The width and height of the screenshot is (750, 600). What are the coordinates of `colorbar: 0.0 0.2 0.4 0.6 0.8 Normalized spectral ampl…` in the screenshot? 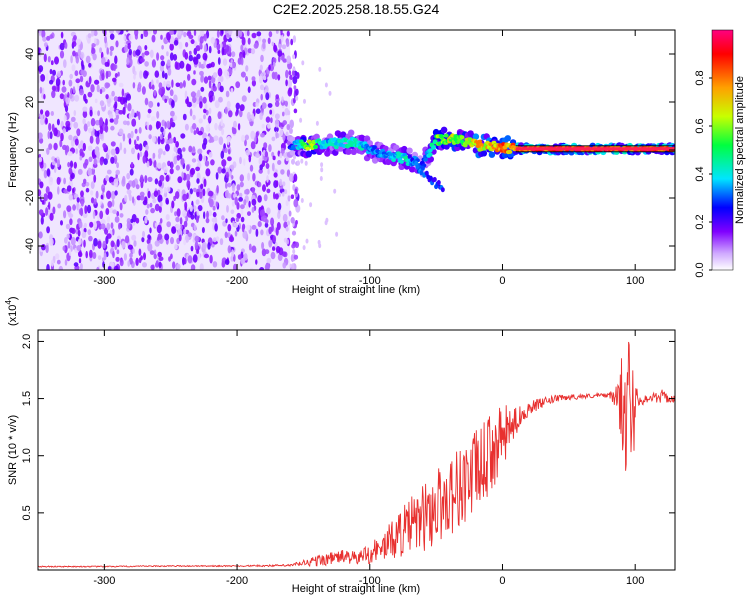 It's located at (720, 153).